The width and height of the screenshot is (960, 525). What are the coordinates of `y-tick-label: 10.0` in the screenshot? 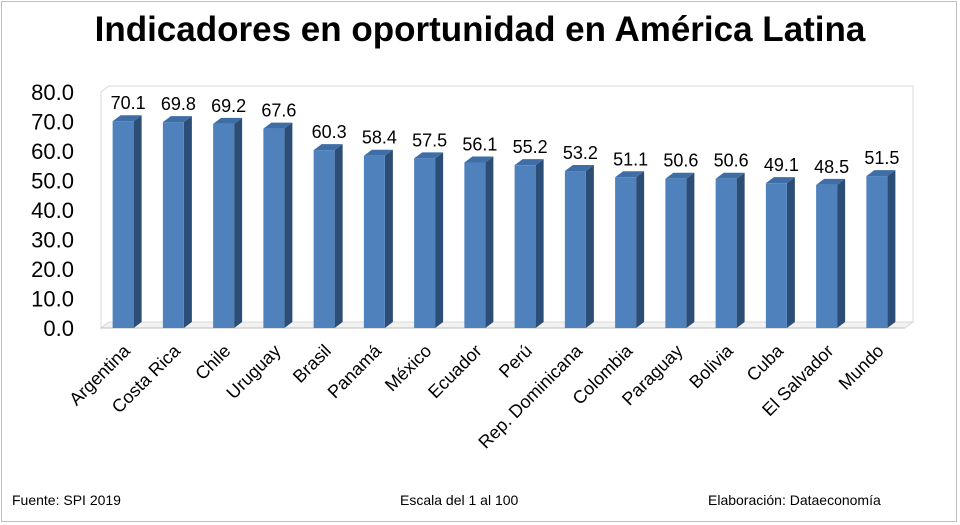 It's located at (52, 299).